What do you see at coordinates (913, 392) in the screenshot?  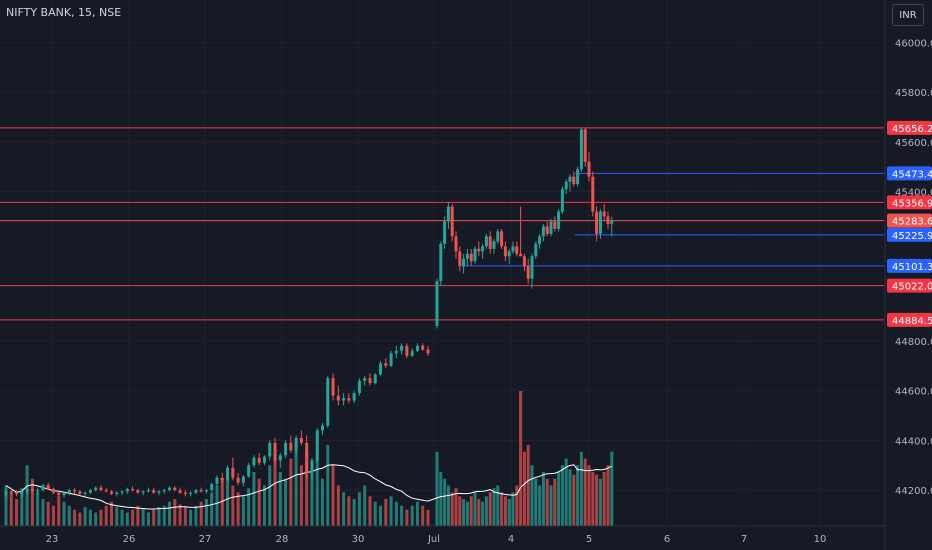 I see `price-tick-label-2: 44600.00` at bounding box center [913, 392].